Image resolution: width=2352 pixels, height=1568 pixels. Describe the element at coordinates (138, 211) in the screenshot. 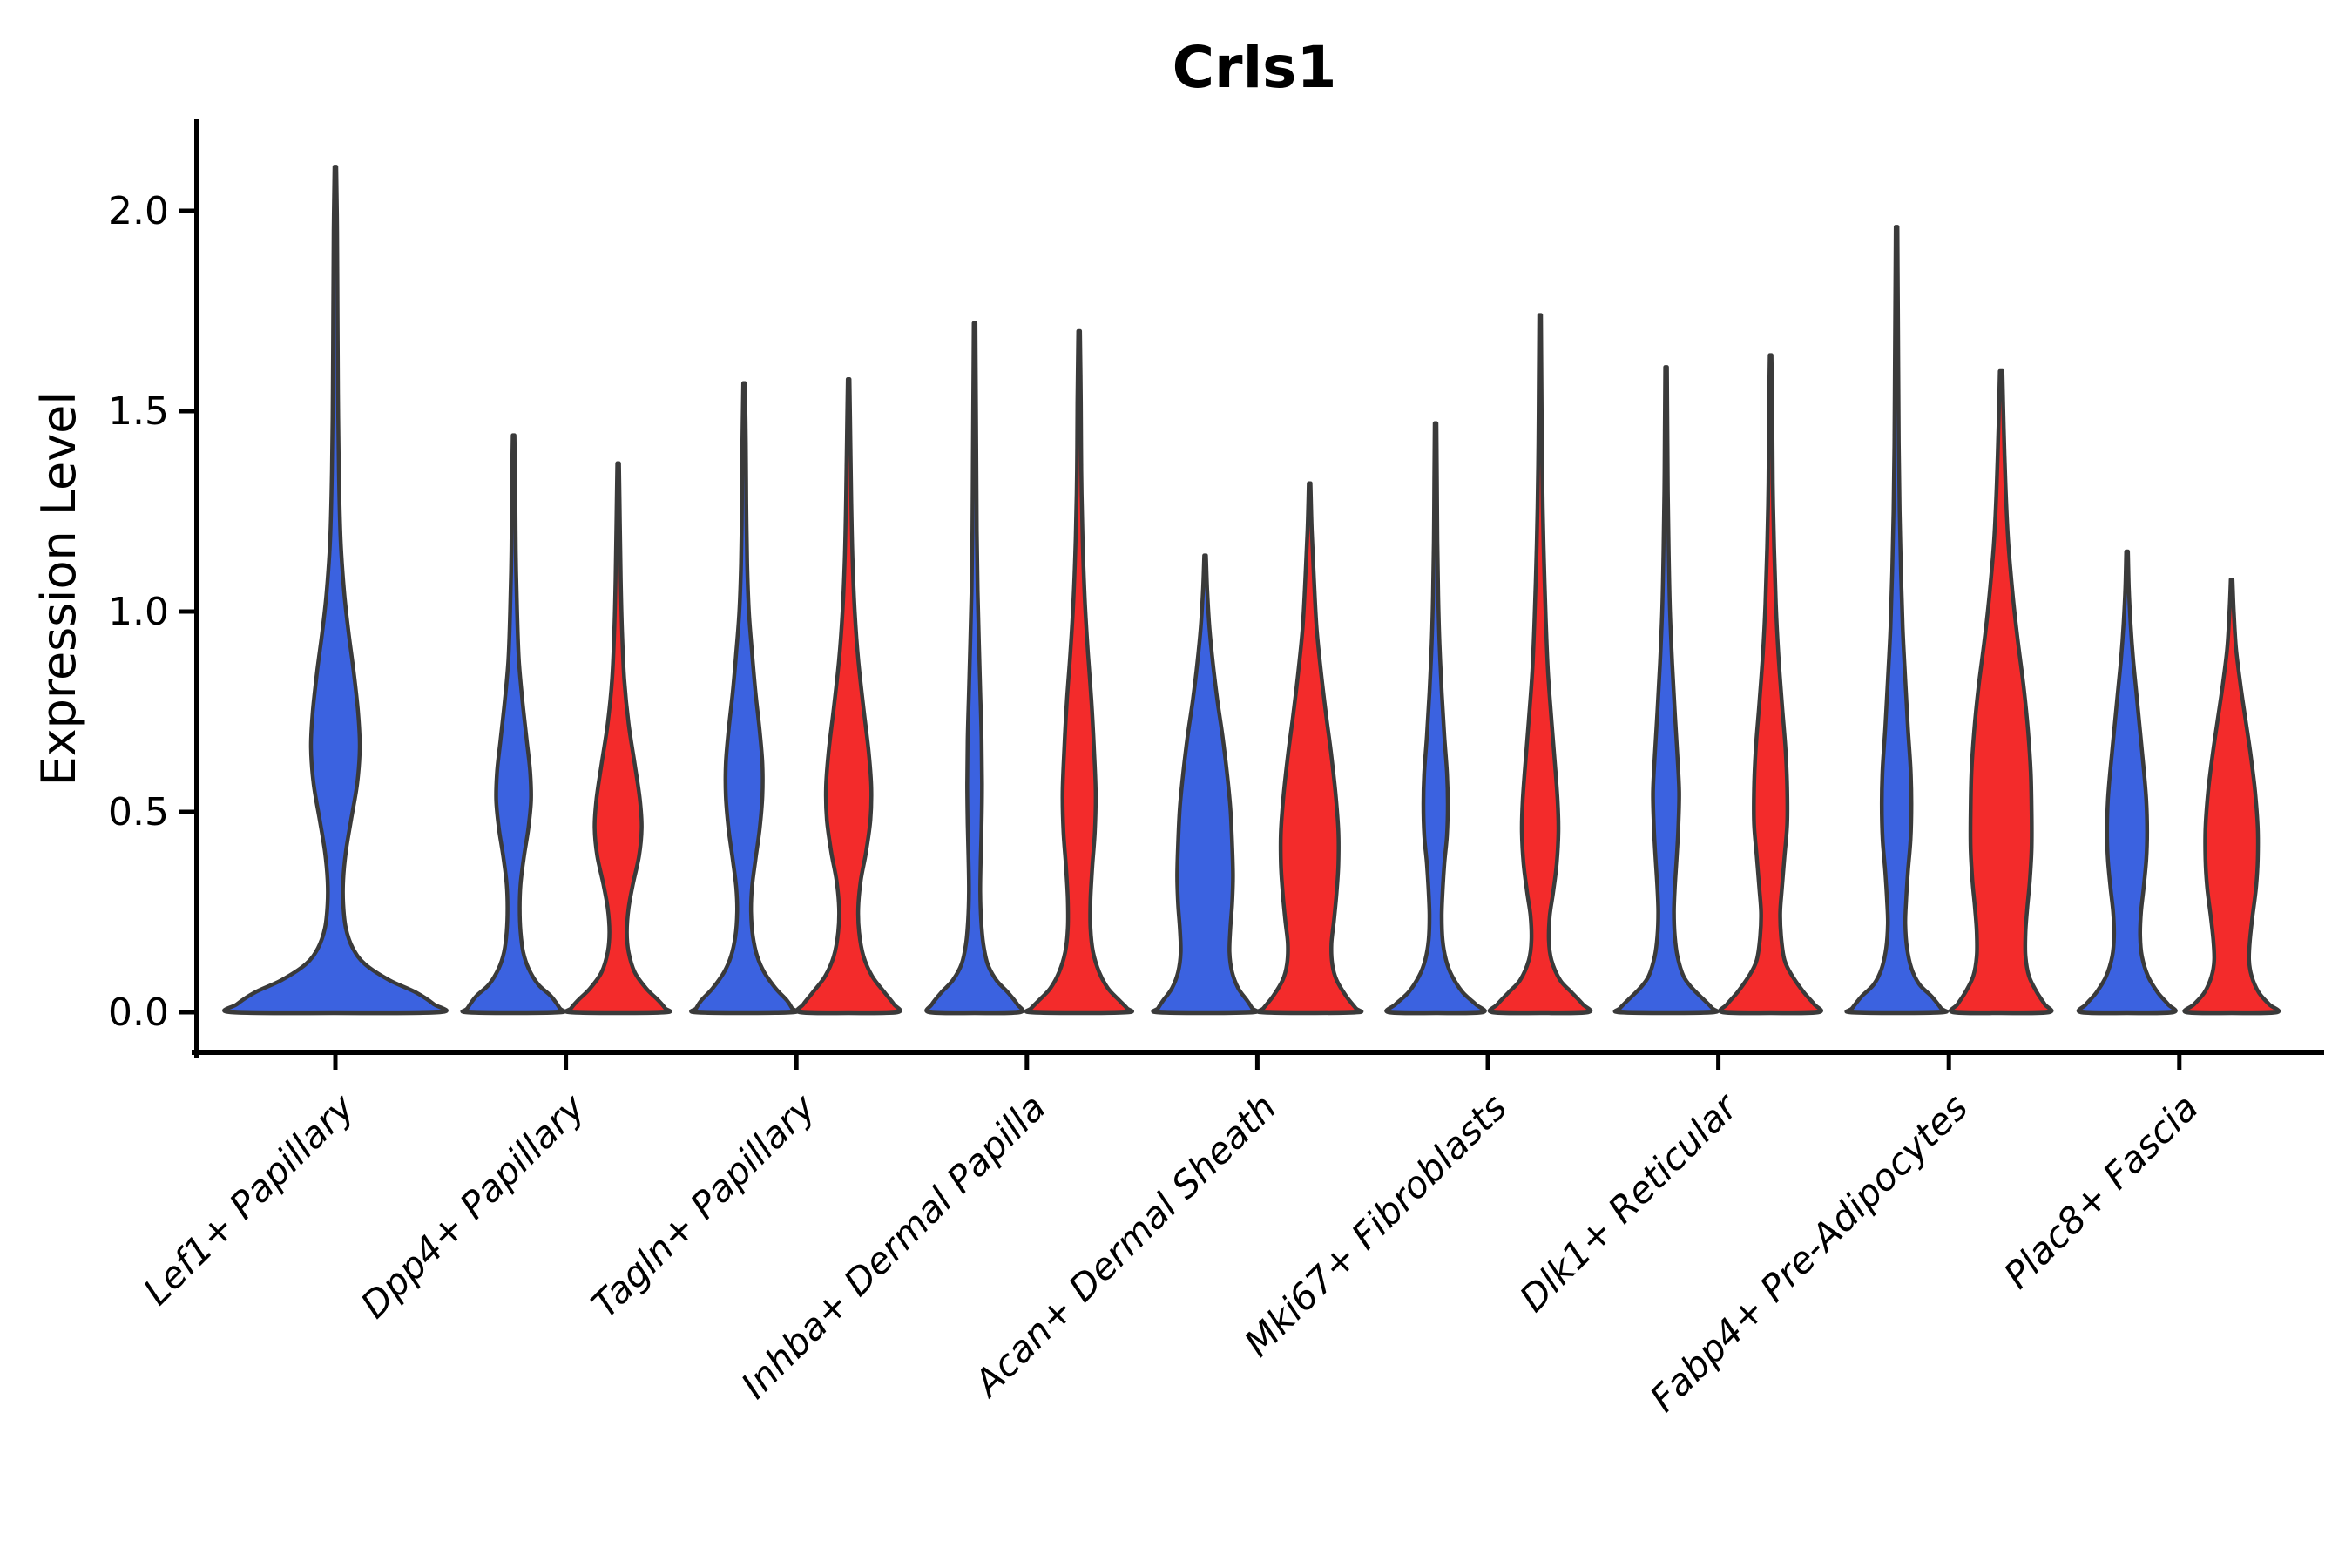

I see `y-tick-label-4: 2.0` at that location.